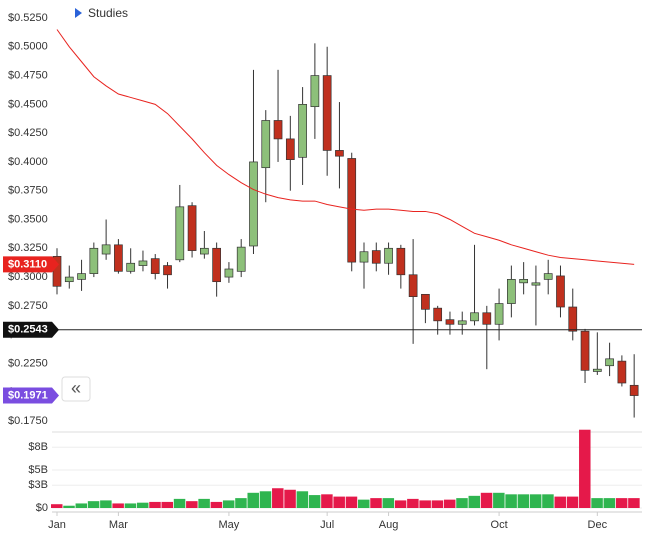 The image size is (652, 539). What do you see at coordinates (108, 13) in the screenshot?
I see `legend-label: Studies` at bounding box center [108, 13].